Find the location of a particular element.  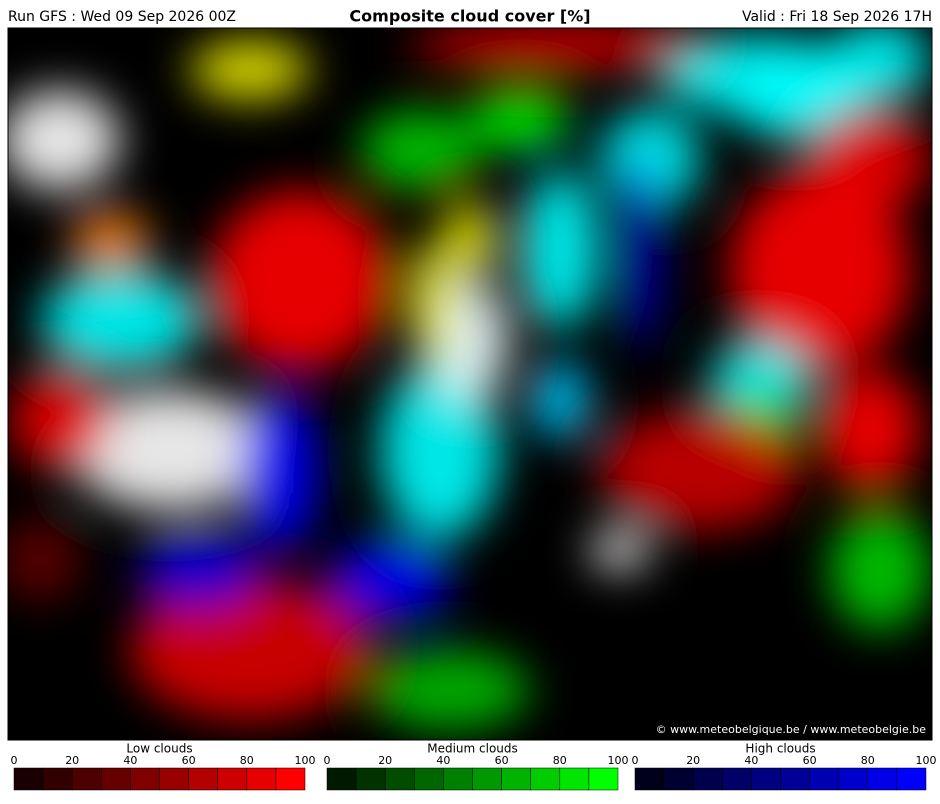

valid-info: Valid : Fri 18 Sep 2026 17H is located at coordinates (837, 17).